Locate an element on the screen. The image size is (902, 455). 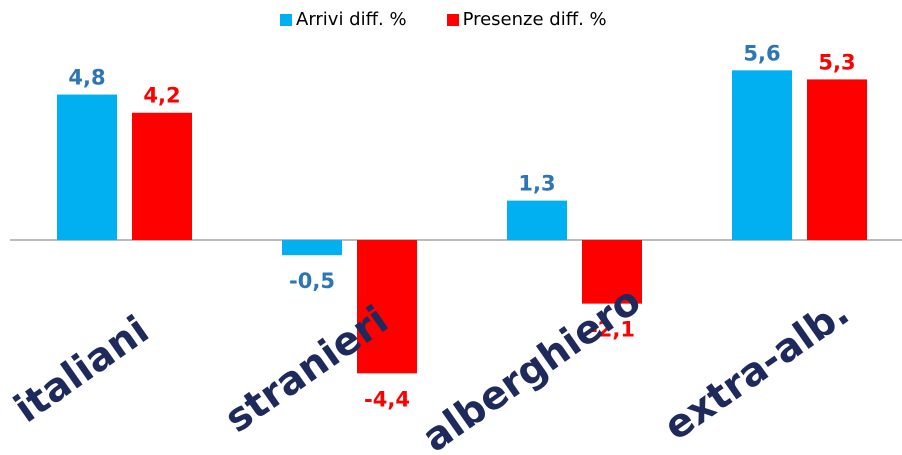
category-label-extra-alb.: extra-alb. is located at coordinates (756, 370).